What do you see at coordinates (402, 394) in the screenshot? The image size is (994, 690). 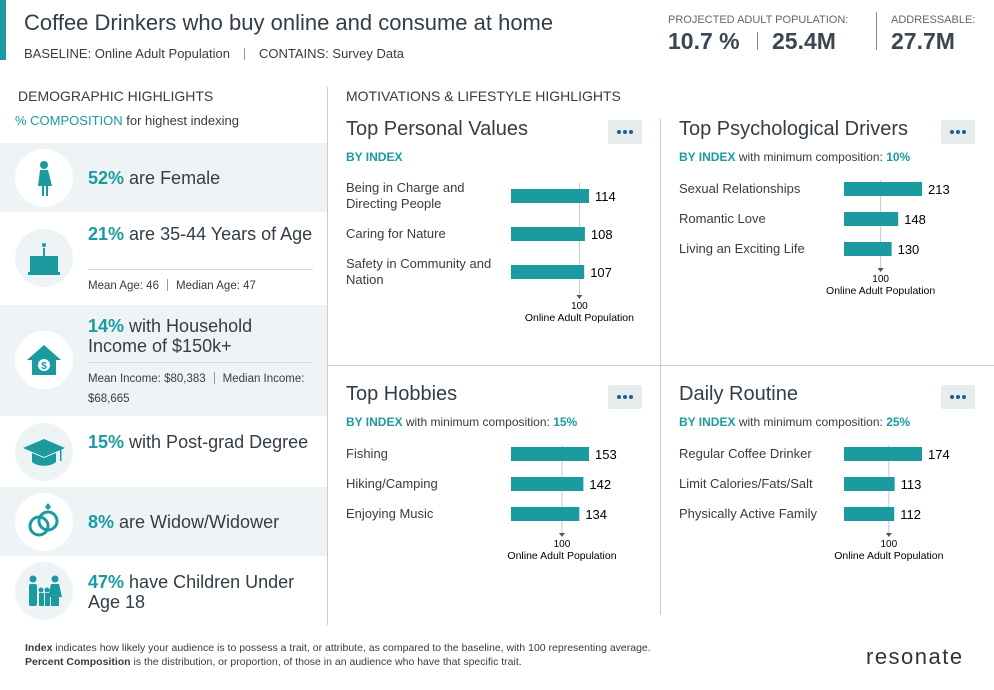 I see `panel-title: Top Hobbies` at bounding box center [402, 394].